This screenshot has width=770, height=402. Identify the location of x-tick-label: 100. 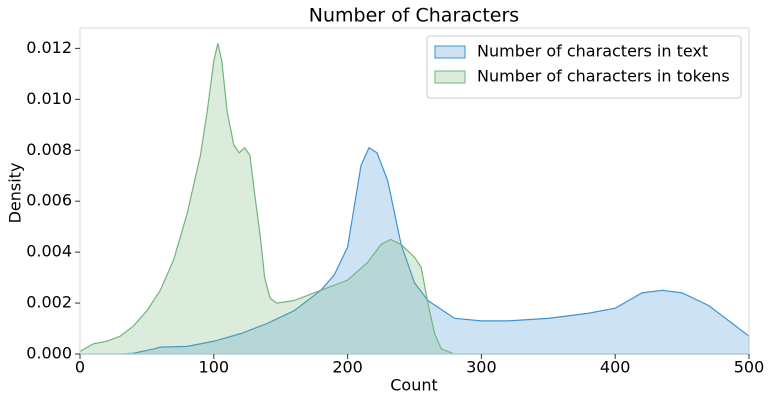
(214, 367).